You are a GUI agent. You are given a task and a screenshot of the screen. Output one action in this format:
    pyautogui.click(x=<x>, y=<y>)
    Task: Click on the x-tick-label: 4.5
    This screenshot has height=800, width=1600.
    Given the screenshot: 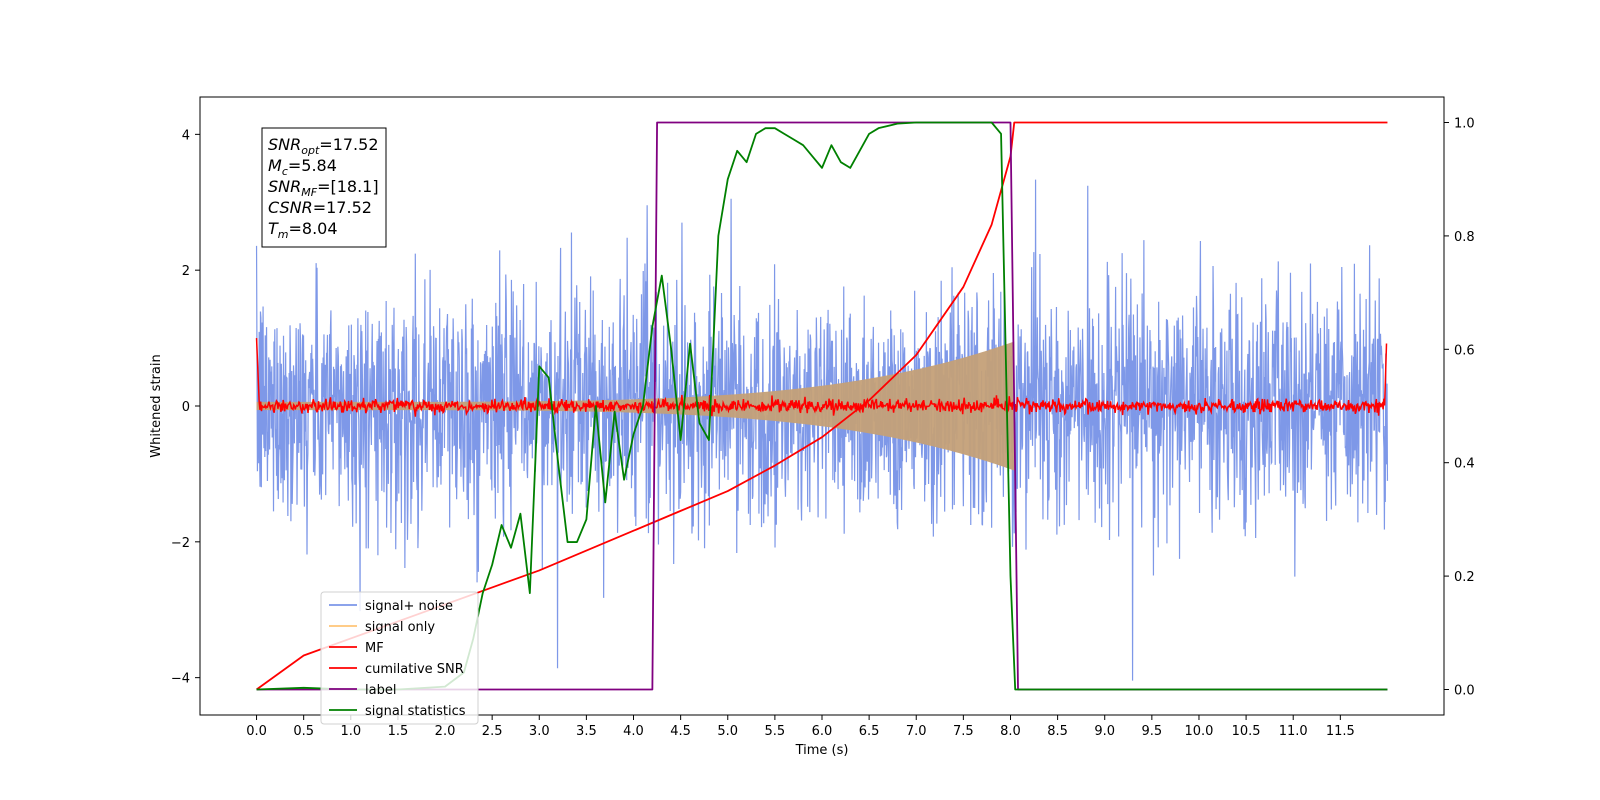 What is the action you would take?
    pyautogui.click(x=680, y=731)
    